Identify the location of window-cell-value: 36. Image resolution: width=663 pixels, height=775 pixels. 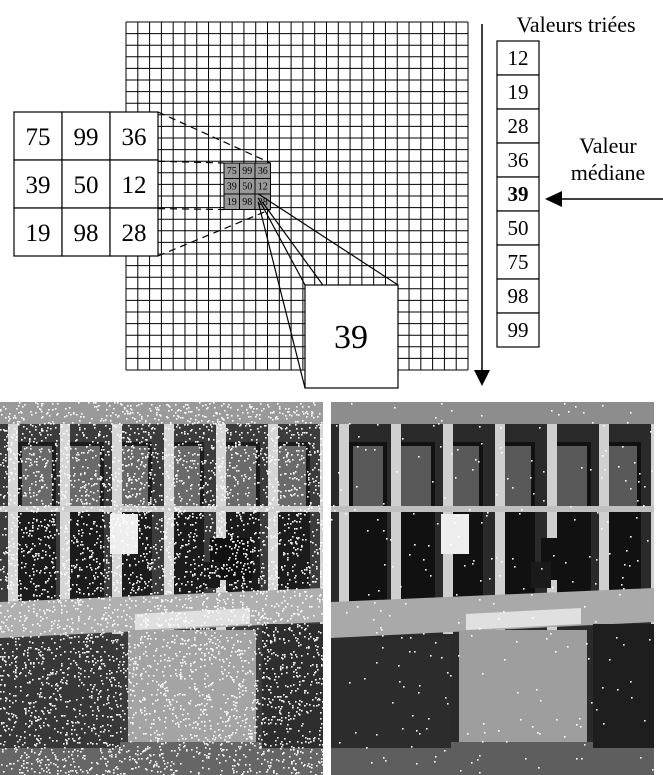
(134, 137).